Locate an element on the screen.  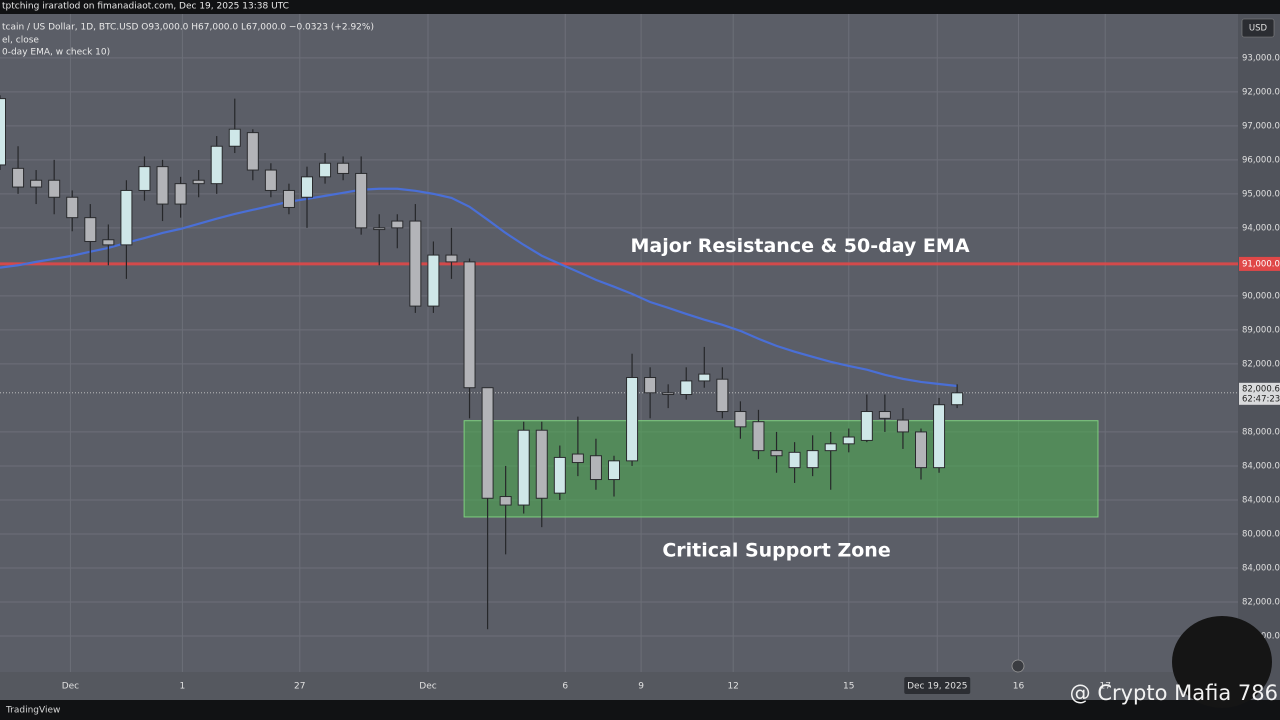
currency-box is located at coordinates (1258, 28).